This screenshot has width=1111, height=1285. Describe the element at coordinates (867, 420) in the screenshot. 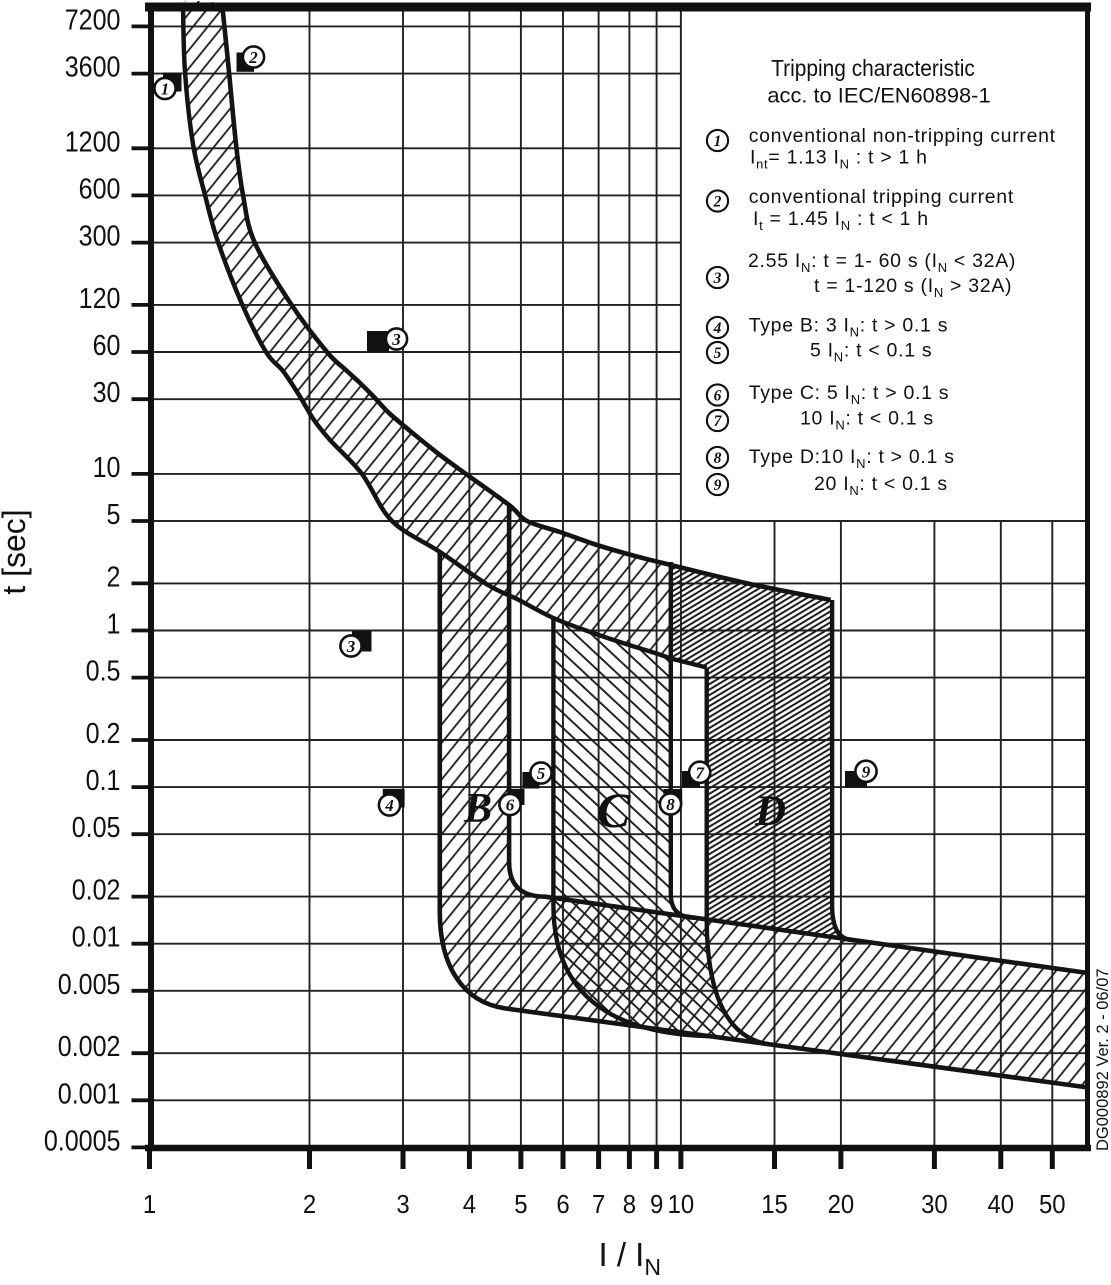

I see `svg-text: 10 IN: t < 0.1 s` at that location.